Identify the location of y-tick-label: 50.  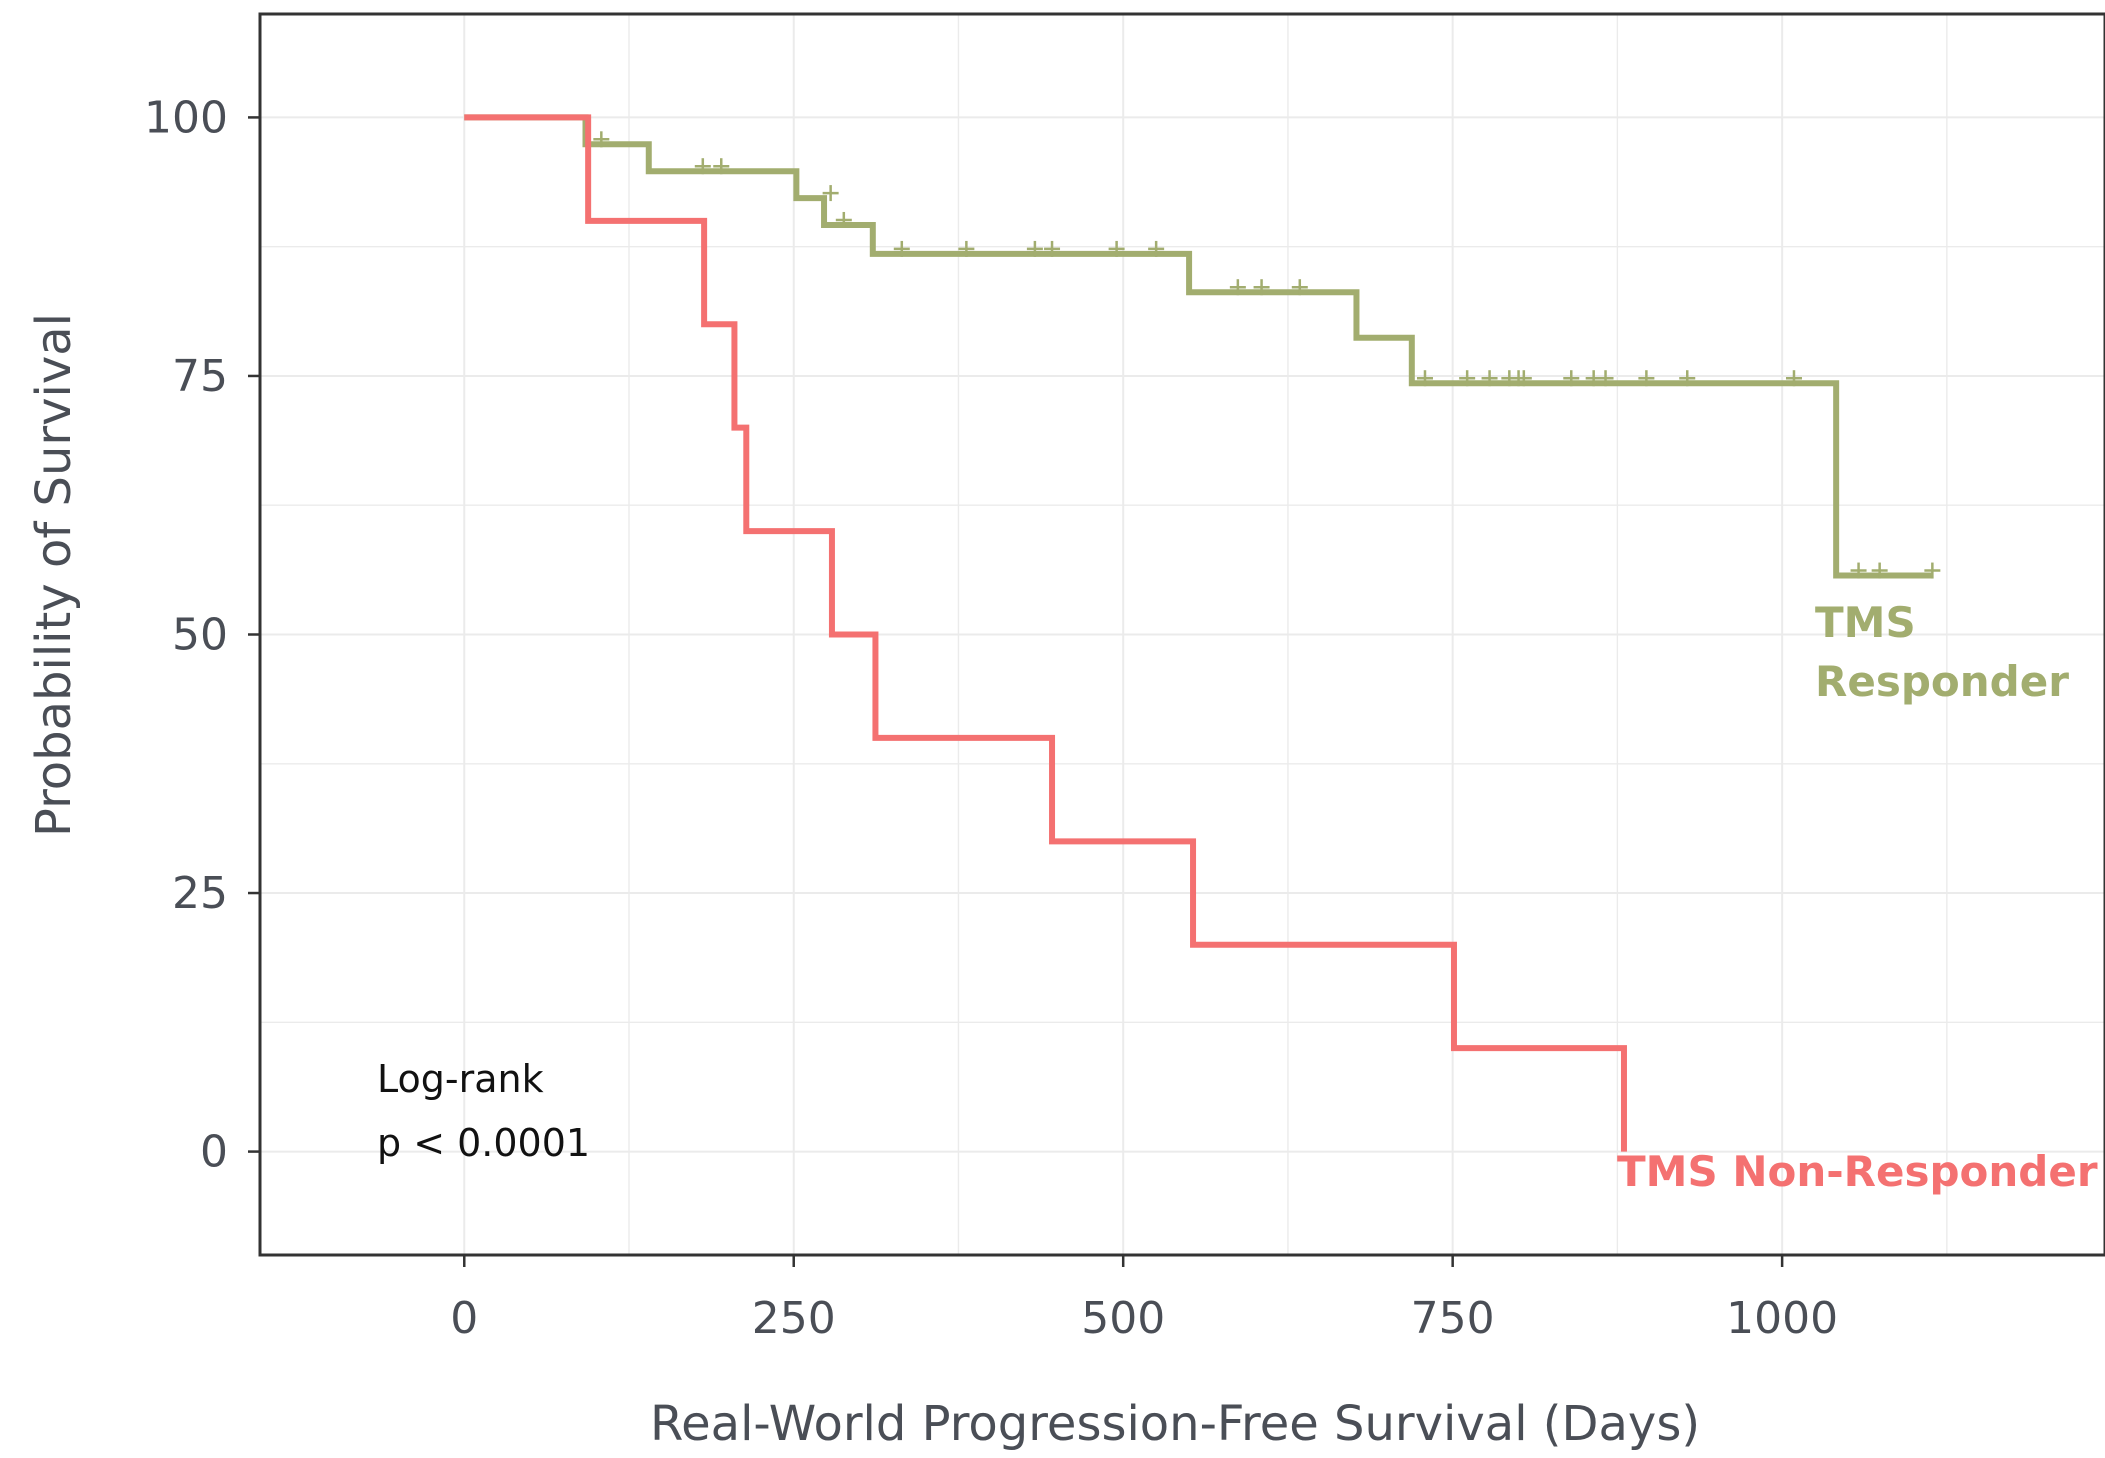
(200, 635).